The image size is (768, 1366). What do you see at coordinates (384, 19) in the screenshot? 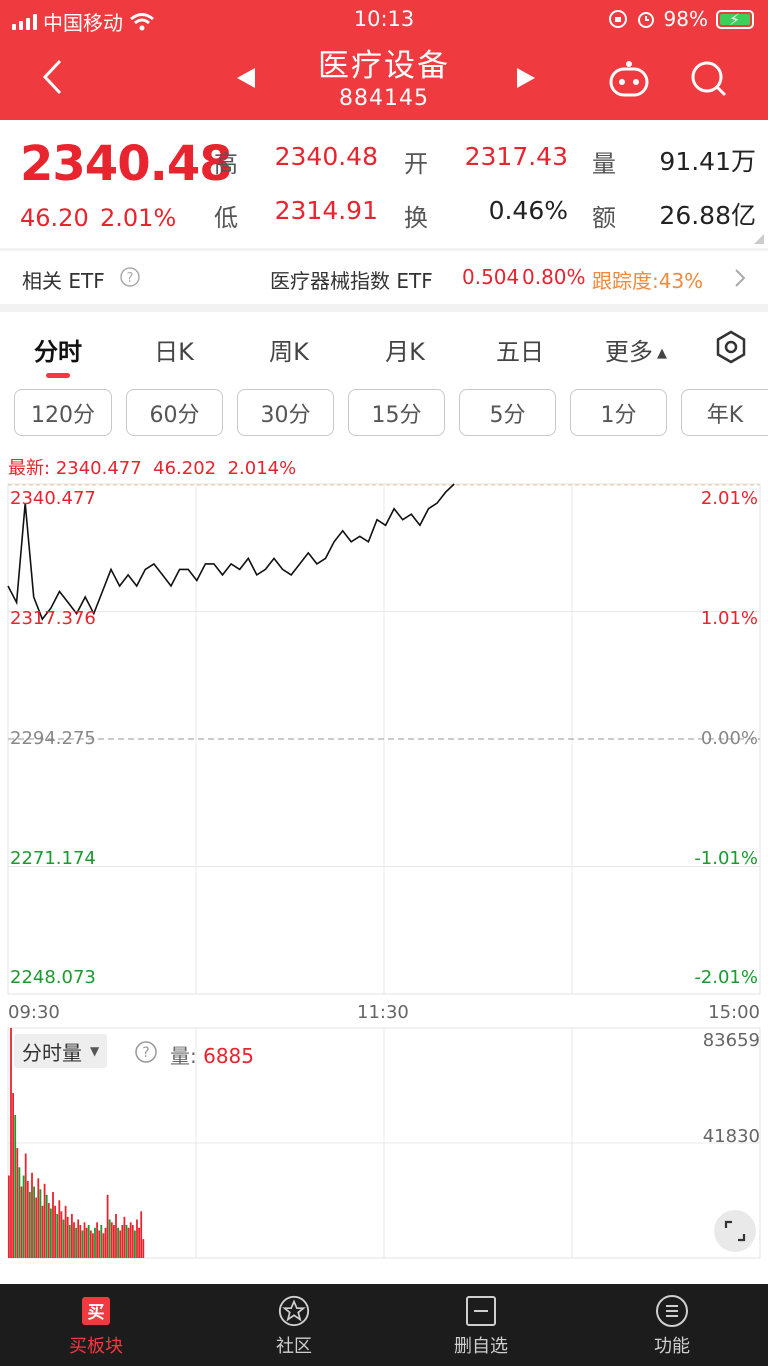
I see `status-time: 10:13` at bounding box center [384, 19].